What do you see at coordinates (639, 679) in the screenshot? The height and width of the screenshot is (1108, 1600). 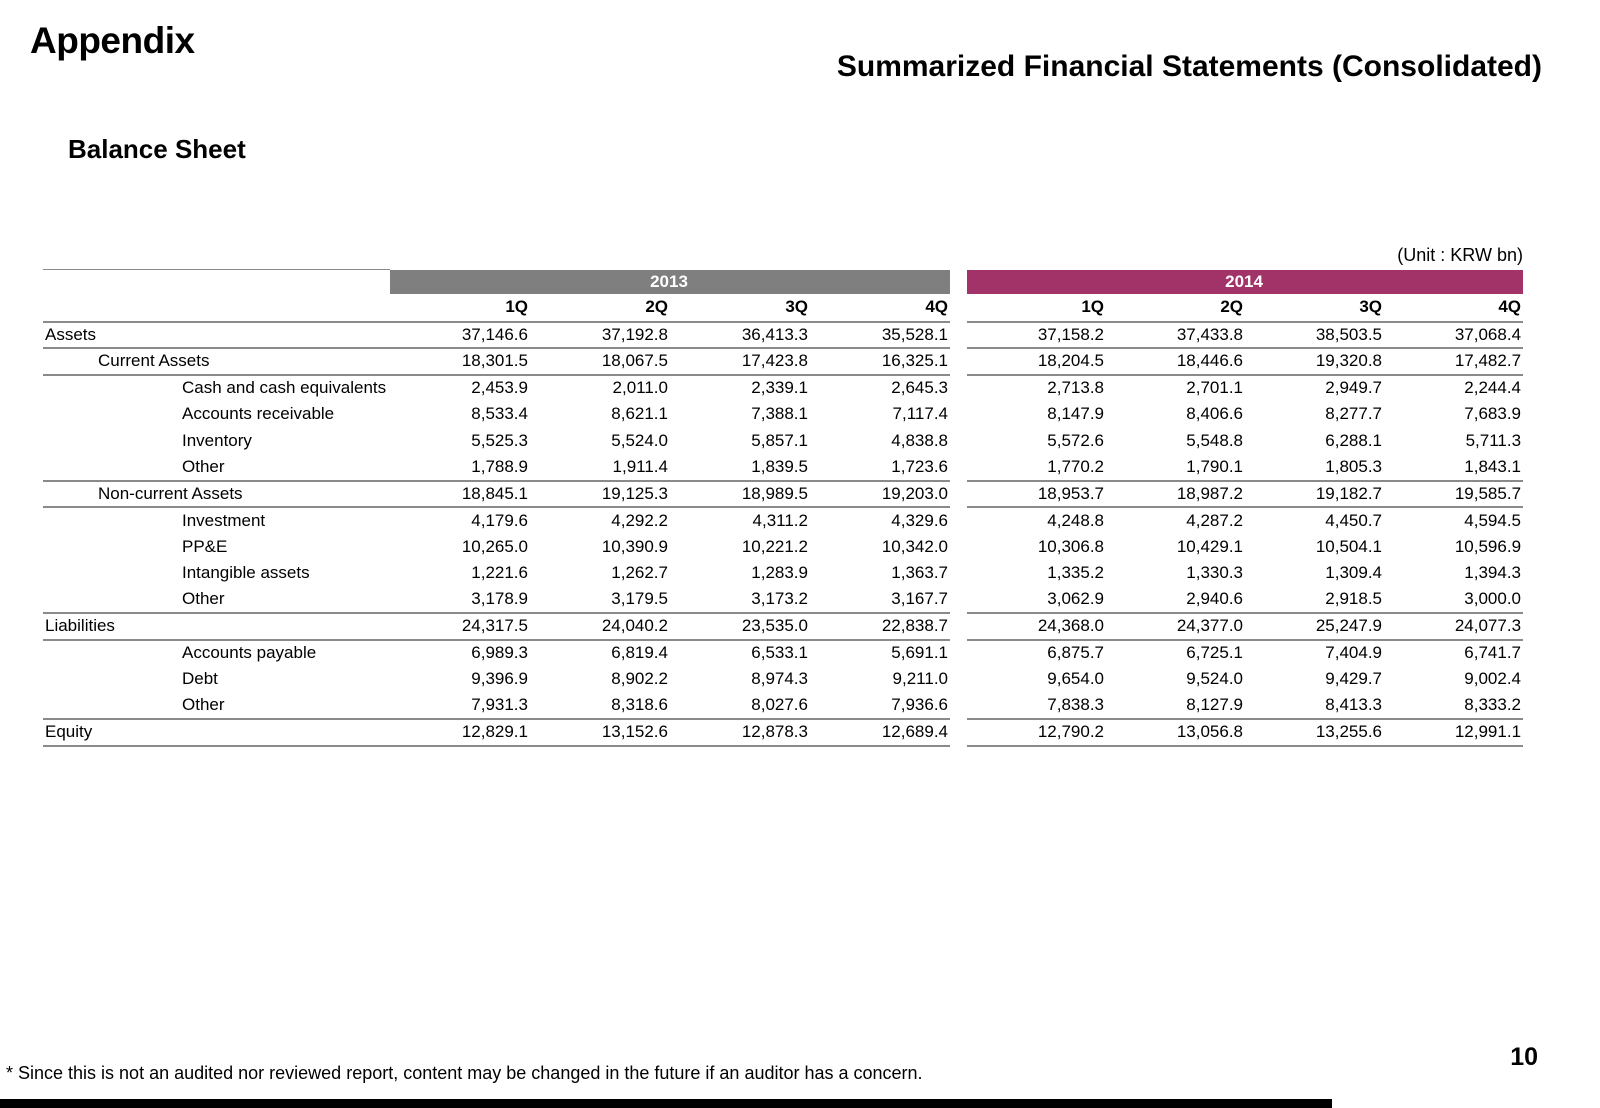 I see `cell-value-2013: 8,902.2` at bounding box center [639, 679].